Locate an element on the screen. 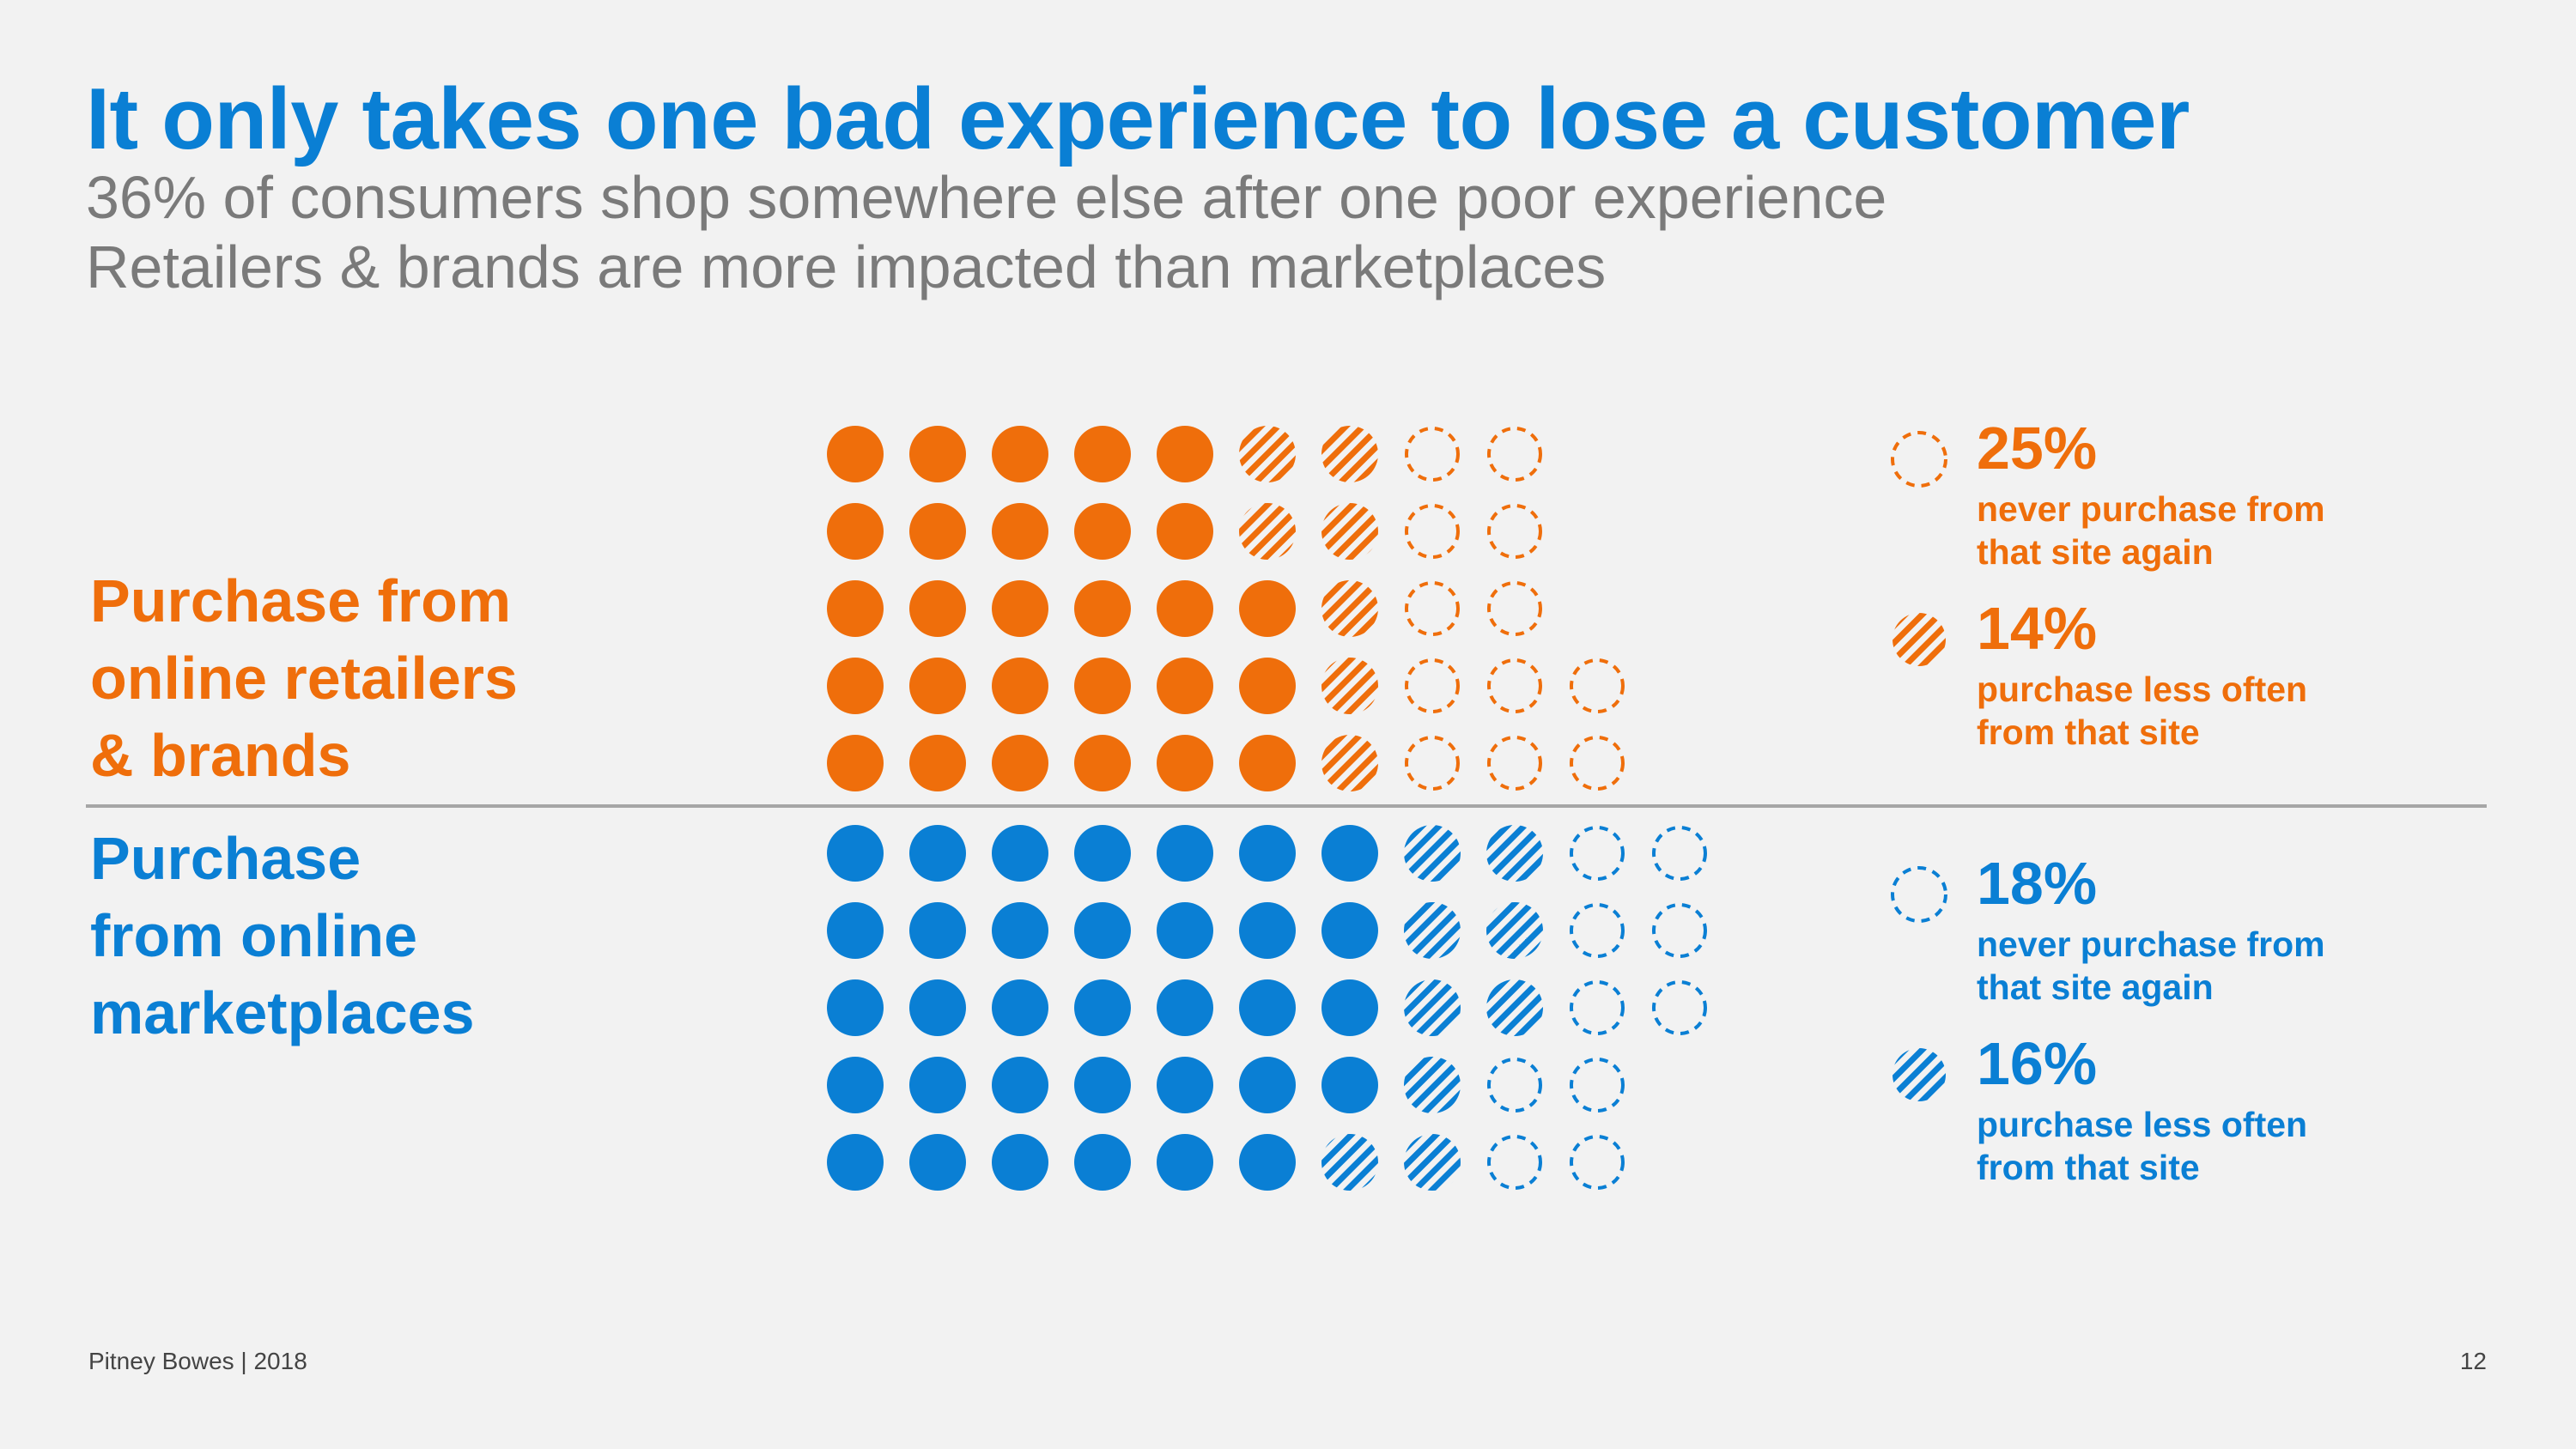 The height and width of the screenshot is (1449, 2576). retailers-label-line: online retailers is located at coordinates (304, 678).